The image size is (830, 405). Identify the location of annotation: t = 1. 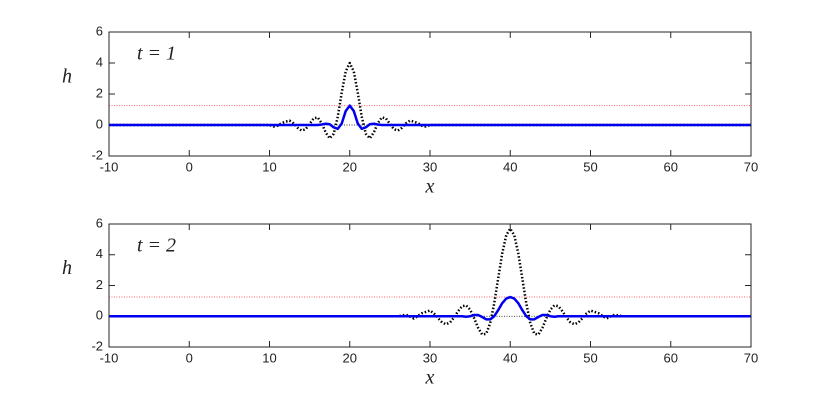
(156, 54).